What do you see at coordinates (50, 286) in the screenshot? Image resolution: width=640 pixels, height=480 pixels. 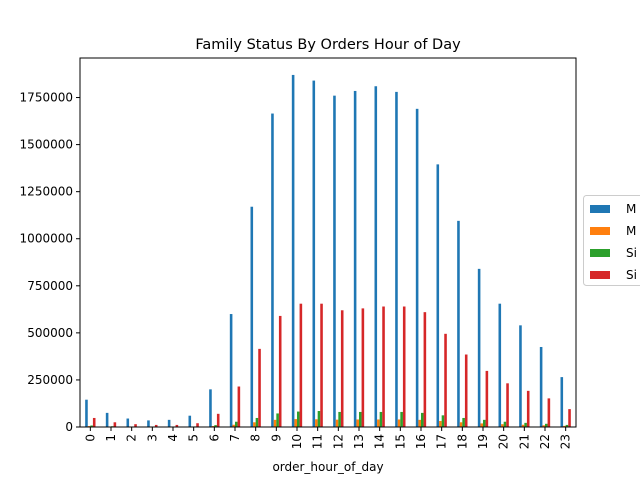 I see `y-tick-label: 750000` at bounding box center [50, 286].